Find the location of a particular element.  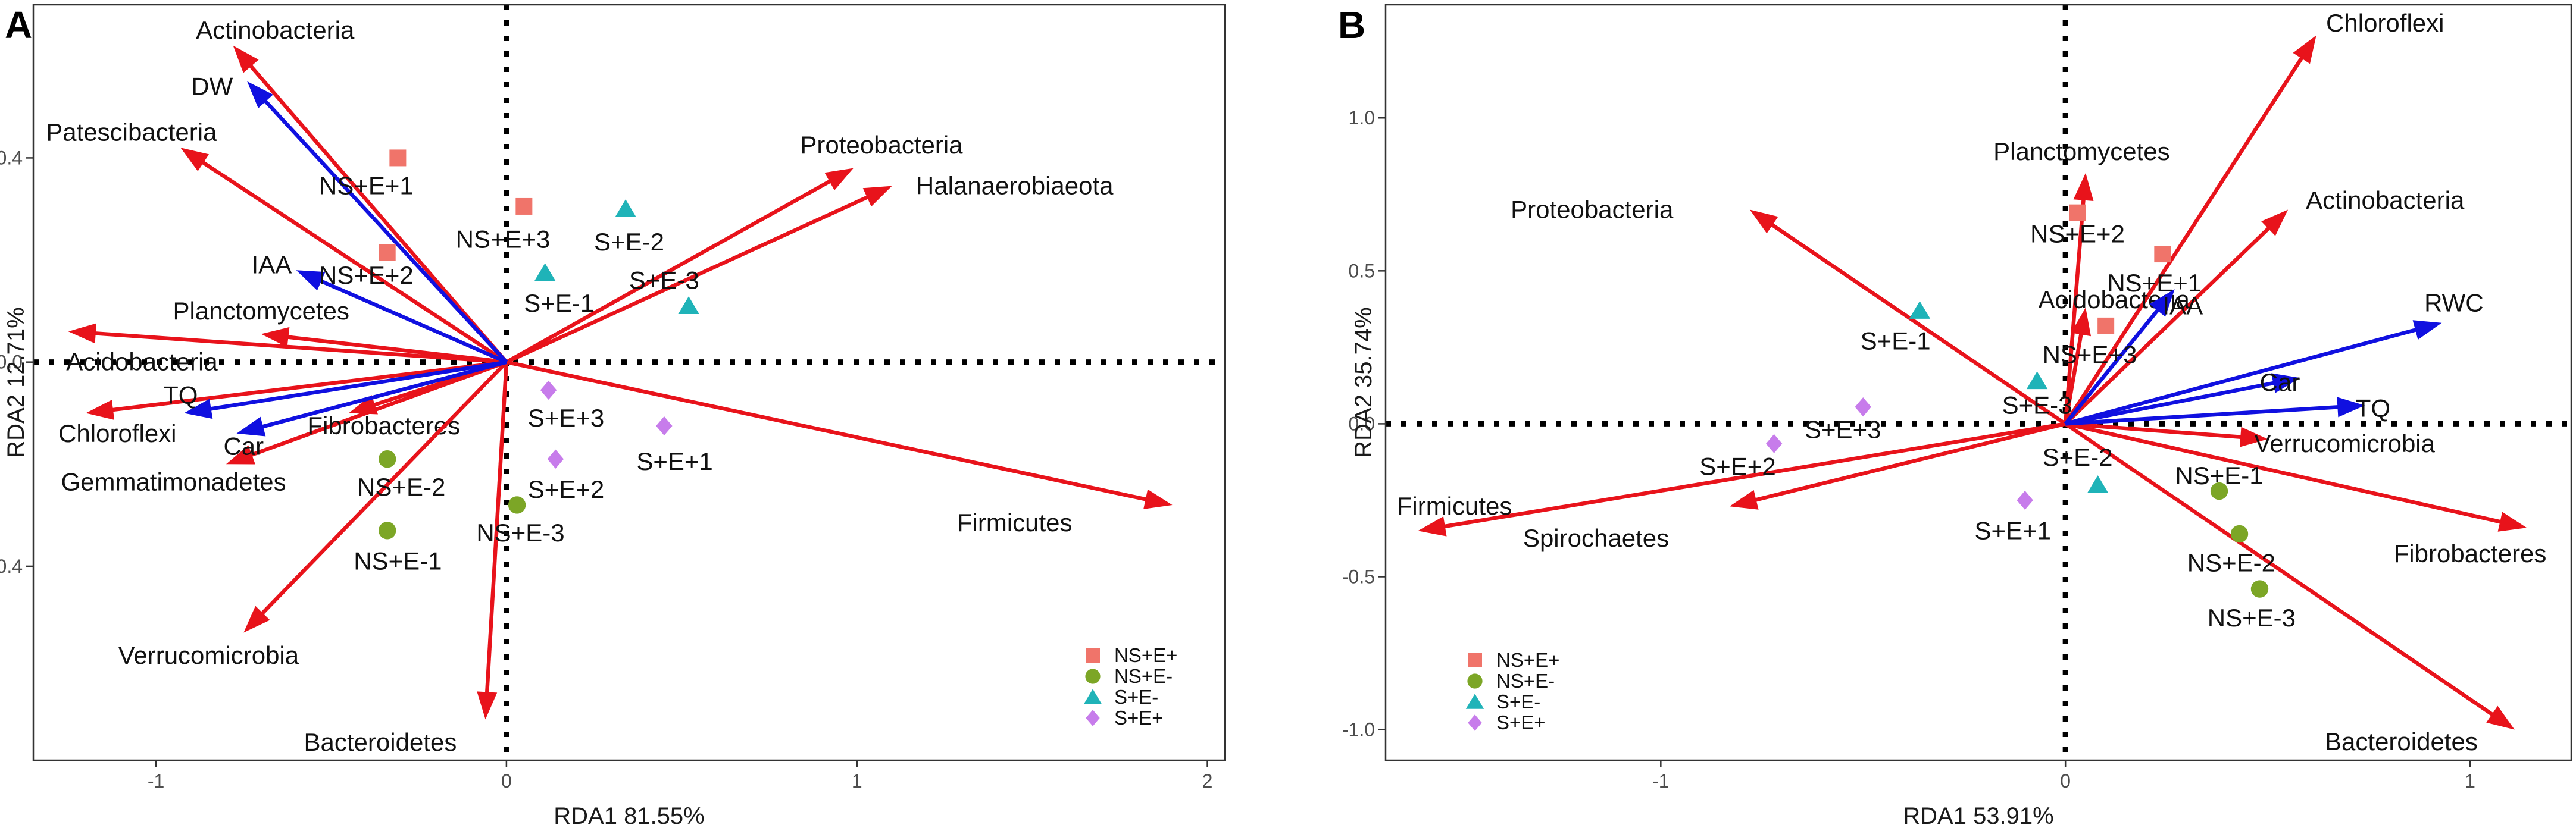

species-arrow-proteobacteria-head is located at coordinates (839, 179).